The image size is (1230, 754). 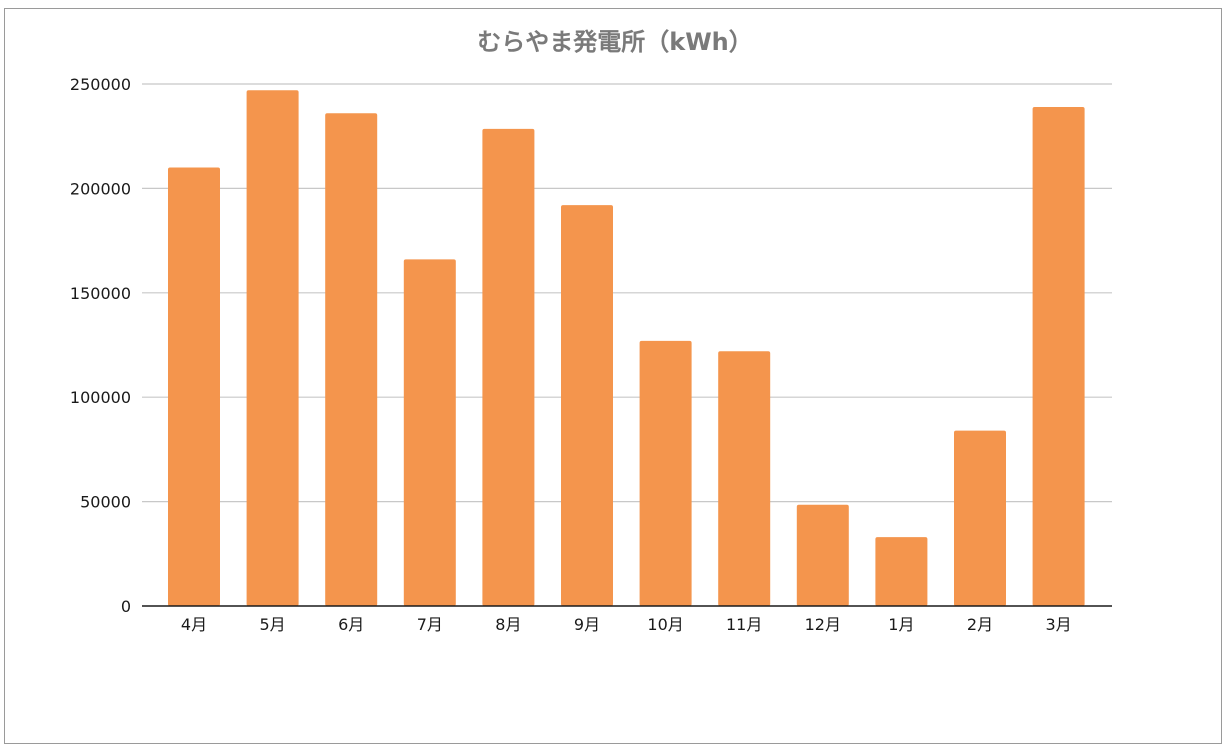 I want to click on y-tick-label: 0, so click(x=126, y=606).